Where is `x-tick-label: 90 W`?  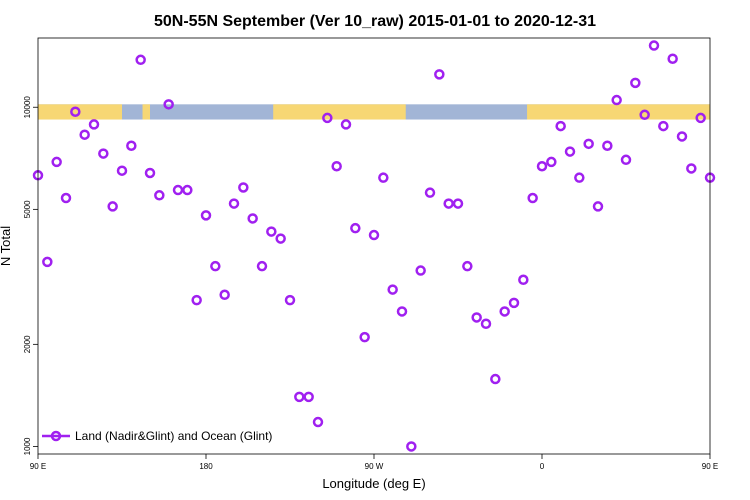 x-tick-label: 90 W is located at coordinates (374, 466).